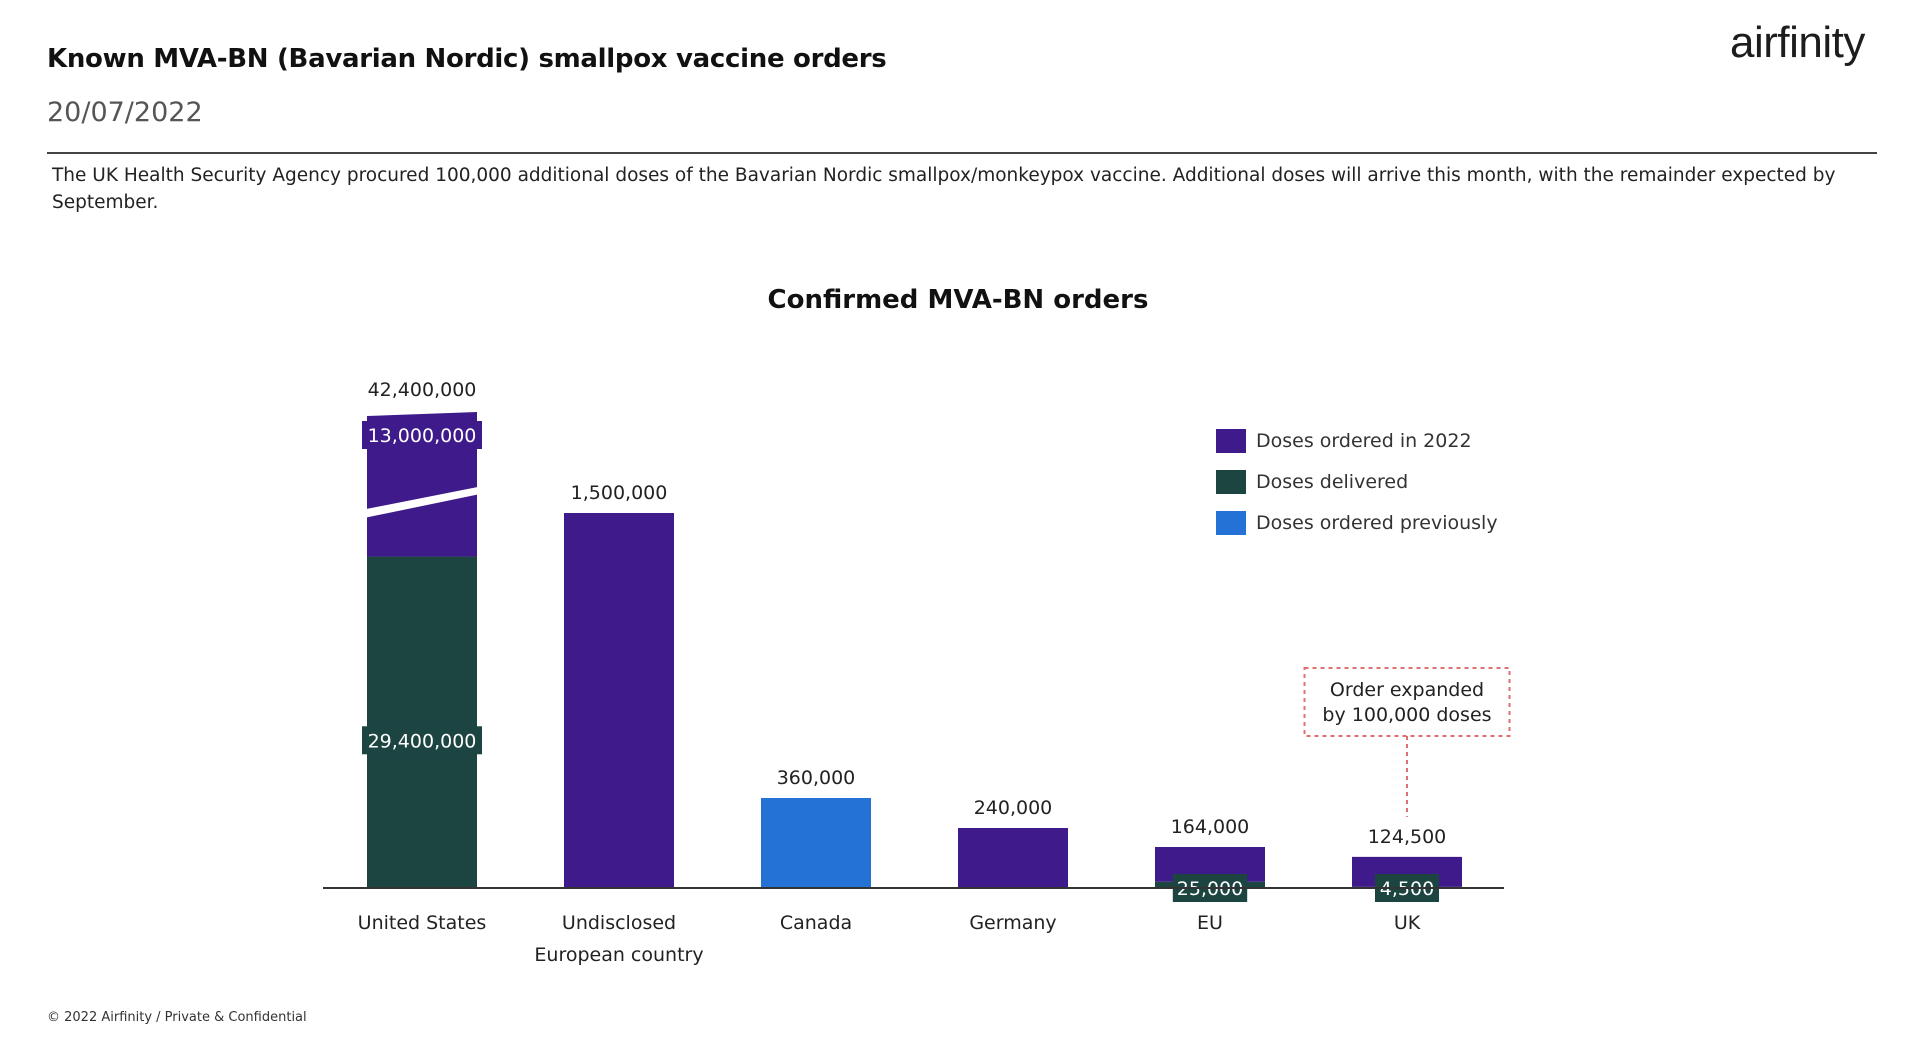 This screenshot has width=1920, height=1050. What do you see at coordinates (618, 955) in the screenshot?
I see `category-label-undisclosed-european-country-line2: European country` at bounding box center [618, 955].